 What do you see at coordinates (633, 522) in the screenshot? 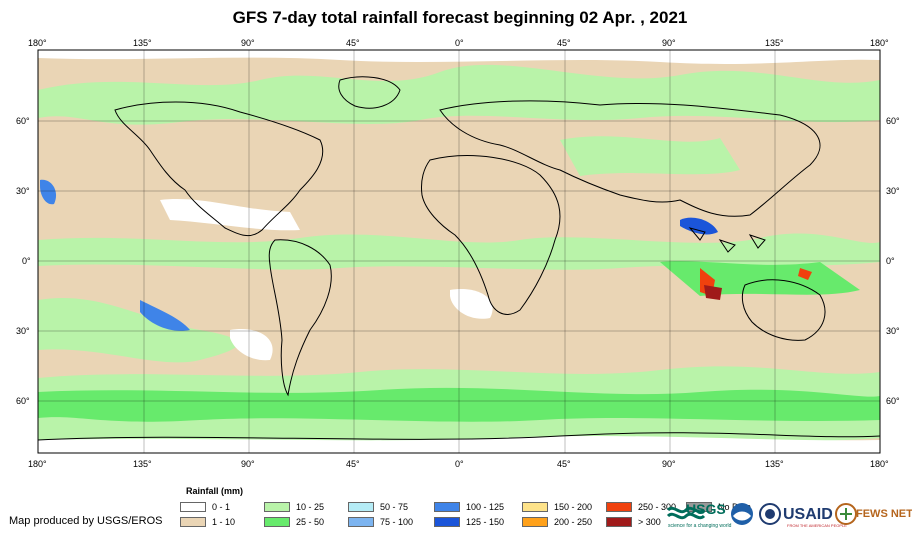
I see `legend-item: > 300` at bounding box center [633, 522].